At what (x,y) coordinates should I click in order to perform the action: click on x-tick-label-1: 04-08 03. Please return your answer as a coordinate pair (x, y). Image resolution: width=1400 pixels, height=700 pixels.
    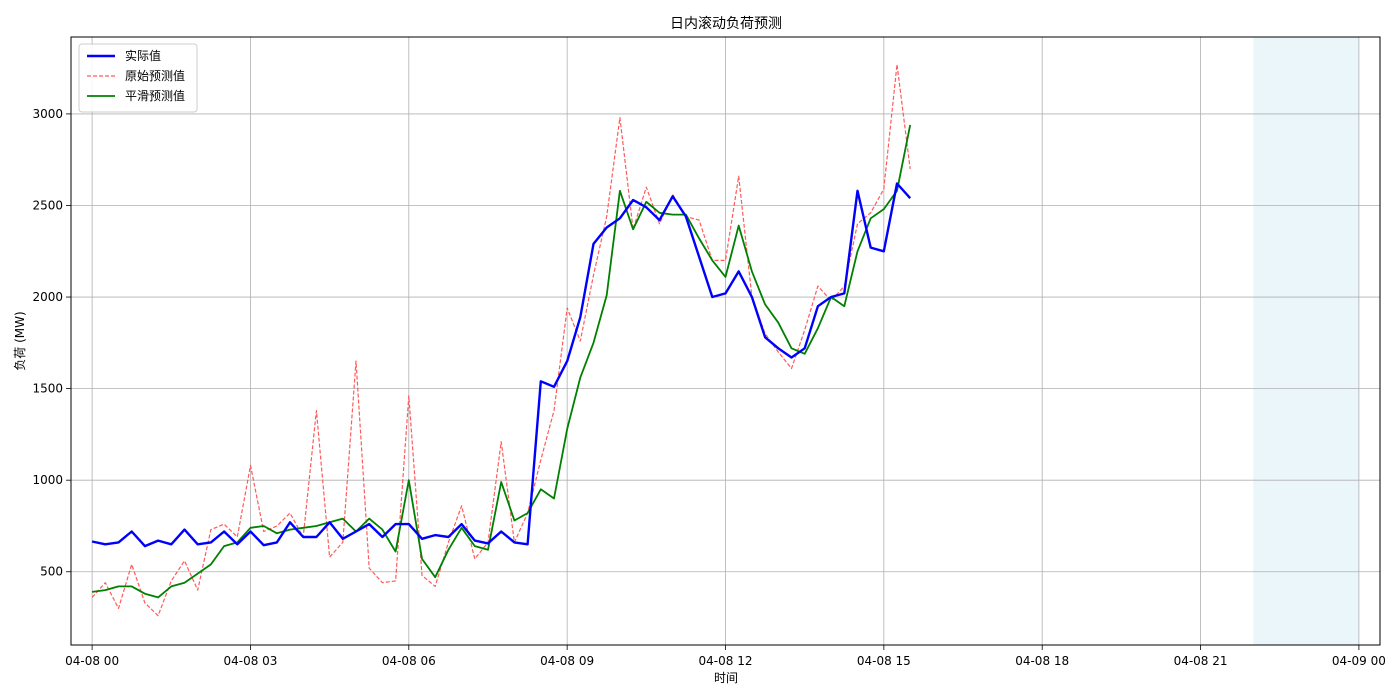
    Looking at the image, I should click on (250, 661).